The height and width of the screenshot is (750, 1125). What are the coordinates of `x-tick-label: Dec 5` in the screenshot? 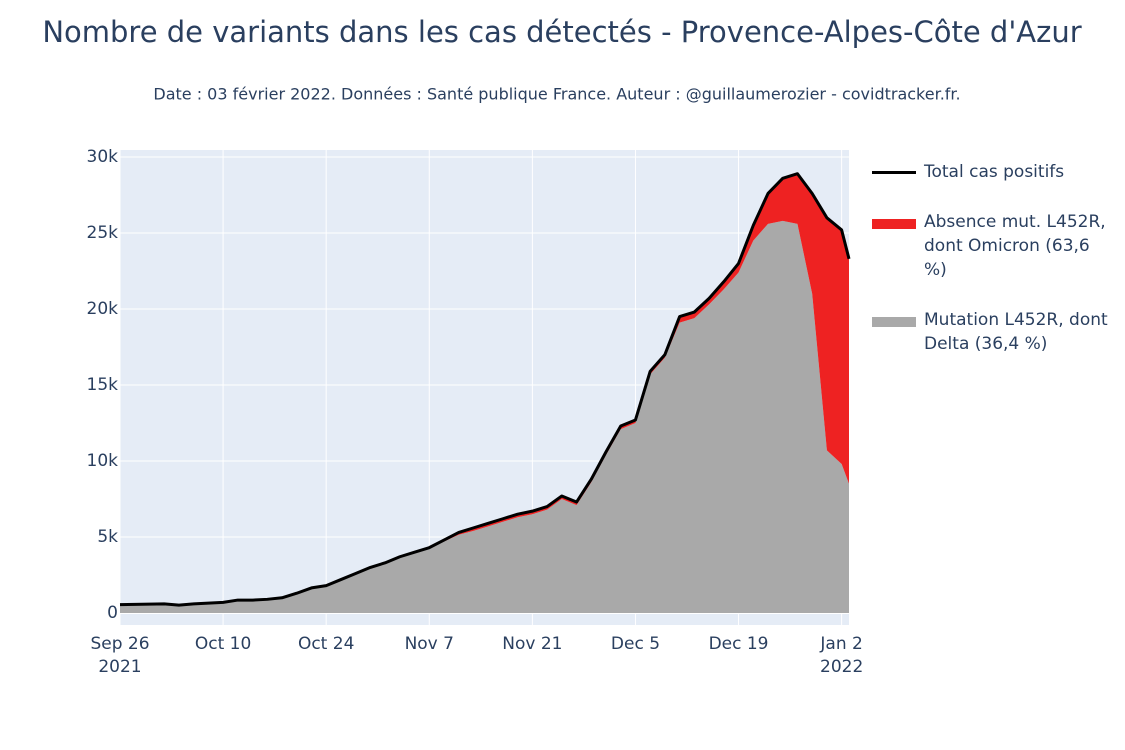 It's located at (635, 644).